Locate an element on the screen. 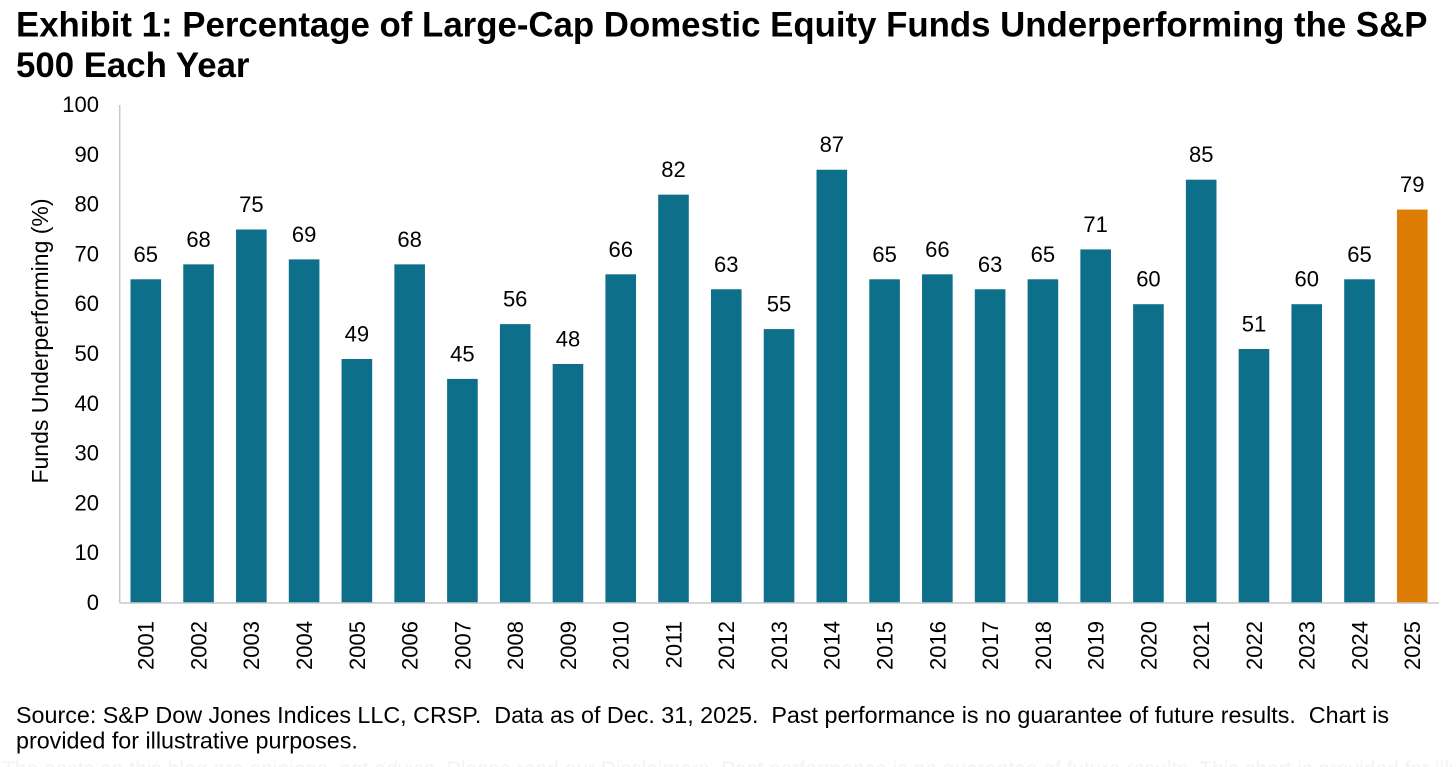  svg-text: 45 is located at coordinates (462, 353).